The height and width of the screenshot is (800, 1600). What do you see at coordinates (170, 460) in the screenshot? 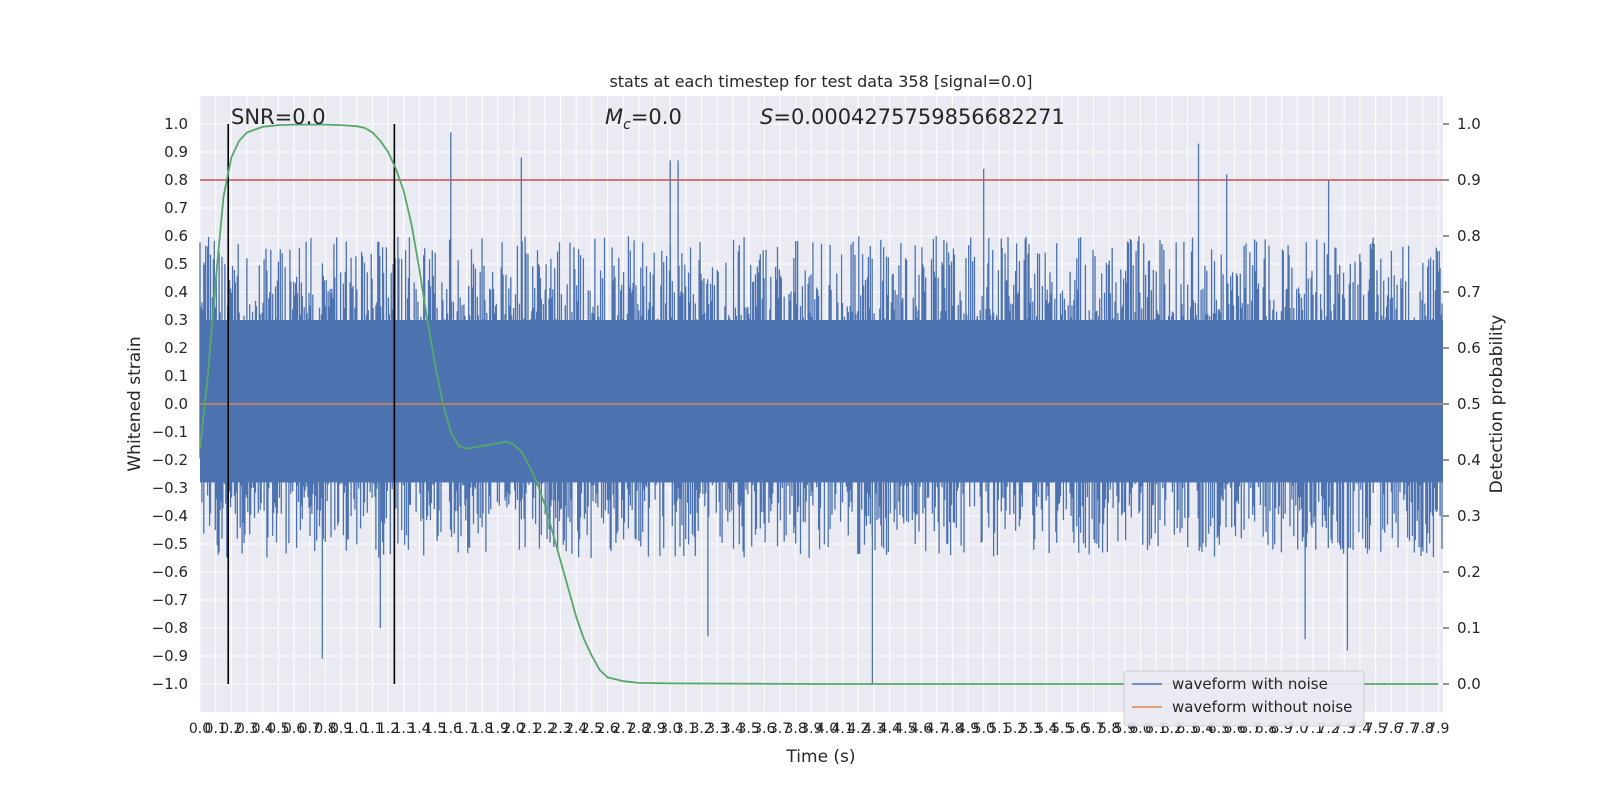
I see `y-tick-label: −0.2` at bounding box center [170, 460].